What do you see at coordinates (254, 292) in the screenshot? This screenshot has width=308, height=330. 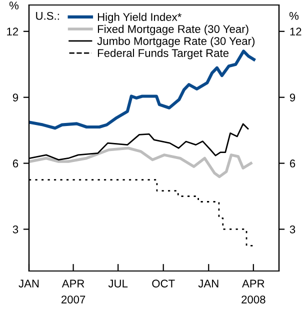 I see `x-tick-label: APR 2008` at bounding box center [254, 292].